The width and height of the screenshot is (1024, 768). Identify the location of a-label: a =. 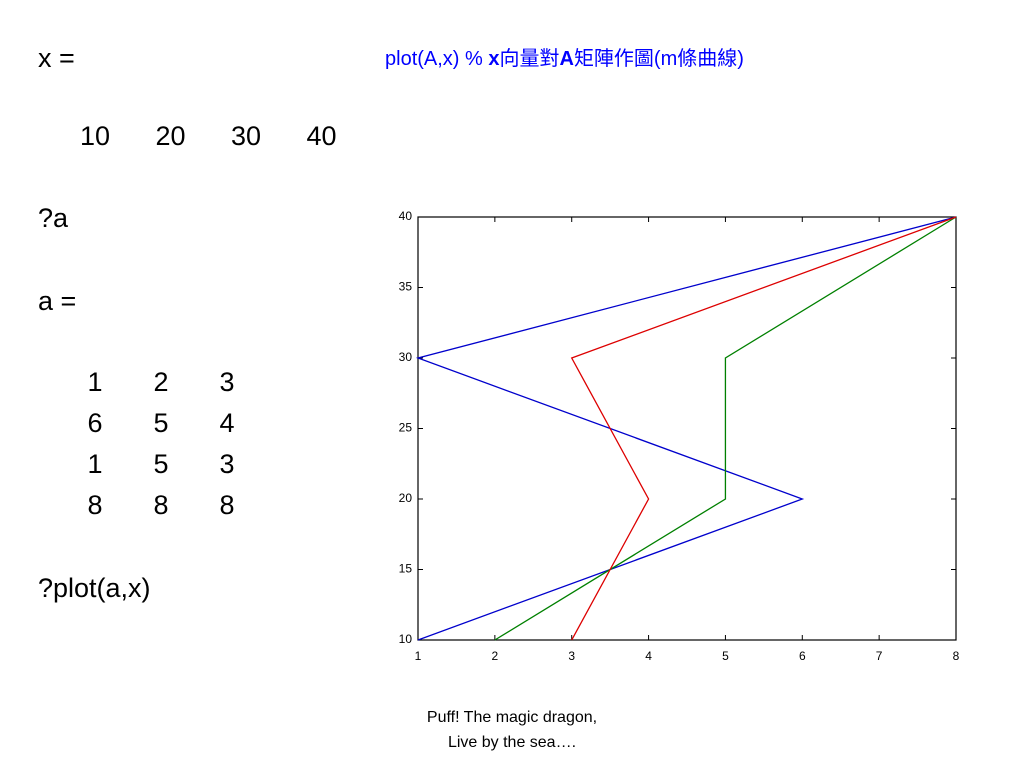
(57, 301).